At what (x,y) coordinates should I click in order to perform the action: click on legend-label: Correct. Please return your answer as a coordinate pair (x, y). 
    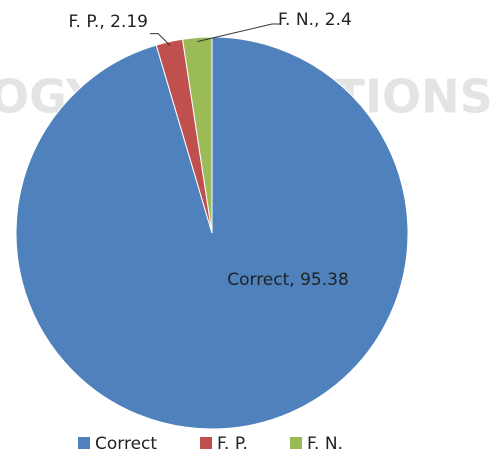
    Looking at the image, I should click on (126, 444).